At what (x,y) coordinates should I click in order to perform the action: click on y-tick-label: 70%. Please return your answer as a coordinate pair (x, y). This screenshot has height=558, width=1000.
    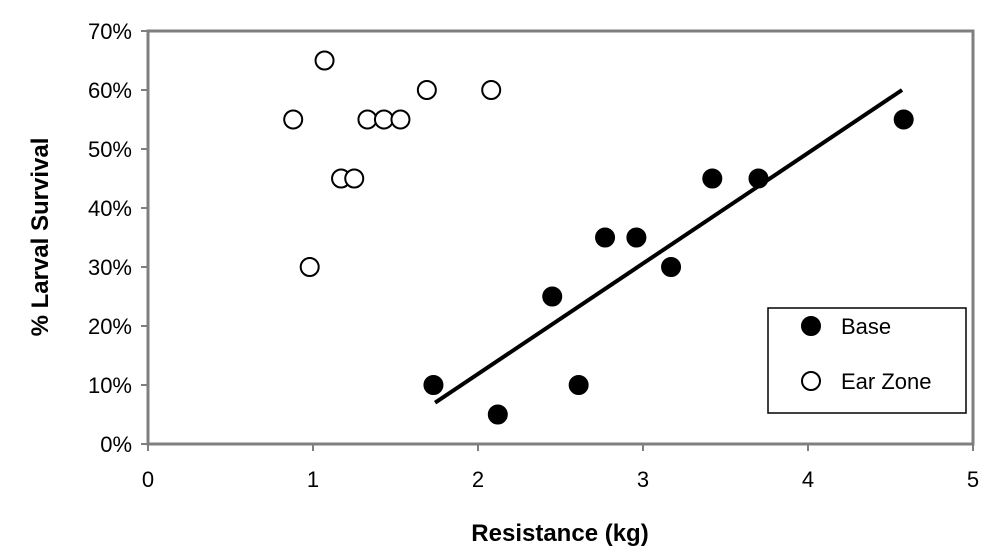
    Looking at the image, I should click on (110, 31).